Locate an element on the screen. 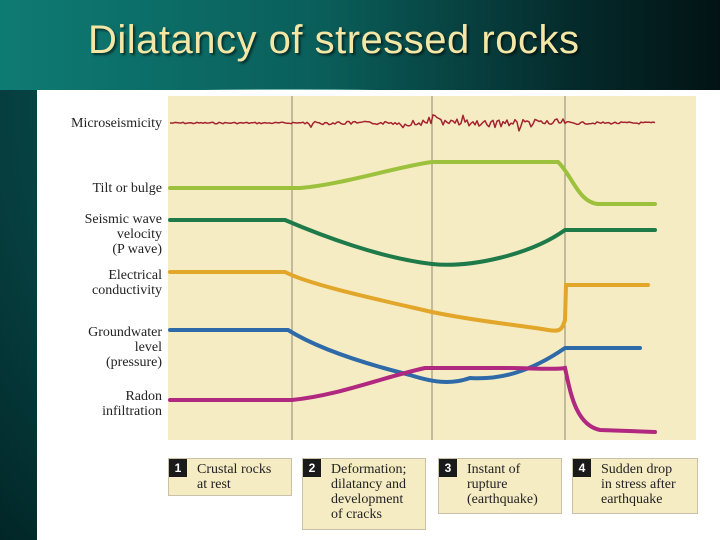 This screenshot has width=720, height=540. slide-title: Dilatancy of stressed rocks is located at coordinates (334, 40).